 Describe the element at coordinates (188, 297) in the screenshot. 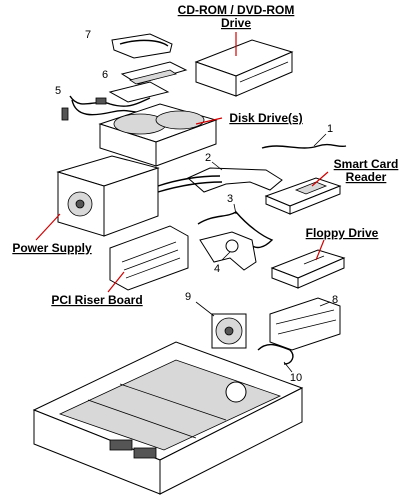

I see `callout: 9` at that location.